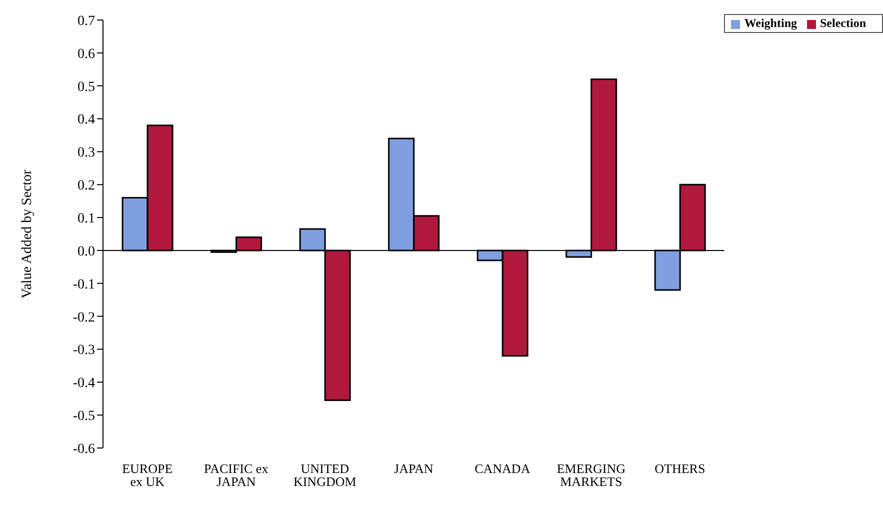 The image size is (883, 506). Describe the element at coordinates (86, 186) in the screenshot. I see `y-tick-label: 0.2` at that location.